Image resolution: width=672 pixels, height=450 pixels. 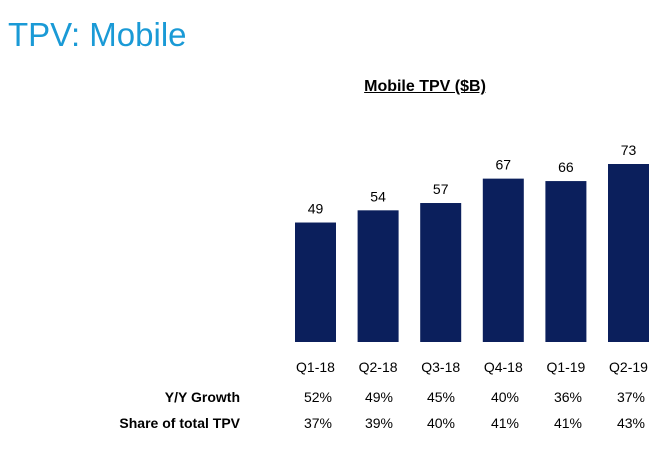 I want to click on table-cell: 45%, so click(x=441, y=397).